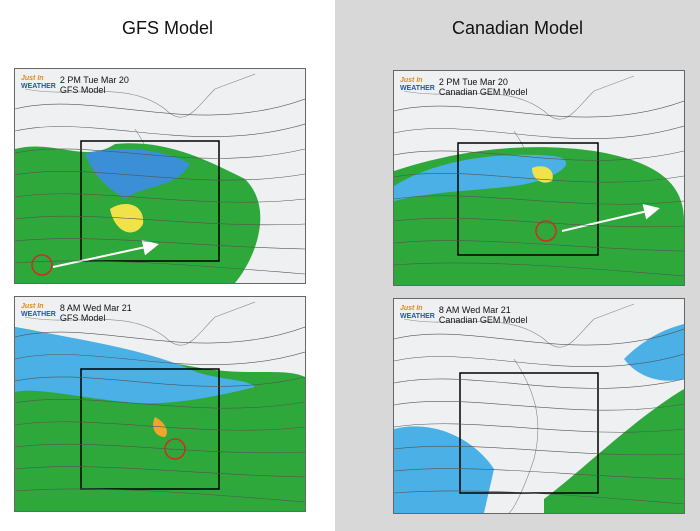 The image size is (700, 531). I want to click on map-text: 8 AM Wed Mar 21 Canadian GEM Model, so click(483, 315).